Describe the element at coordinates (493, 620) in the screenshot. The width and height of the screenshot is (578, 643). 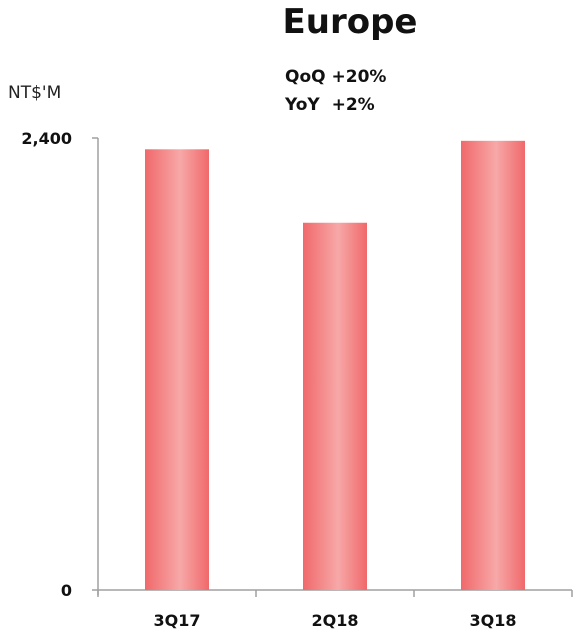
I see `x-category-label: 3Q18` at that location.